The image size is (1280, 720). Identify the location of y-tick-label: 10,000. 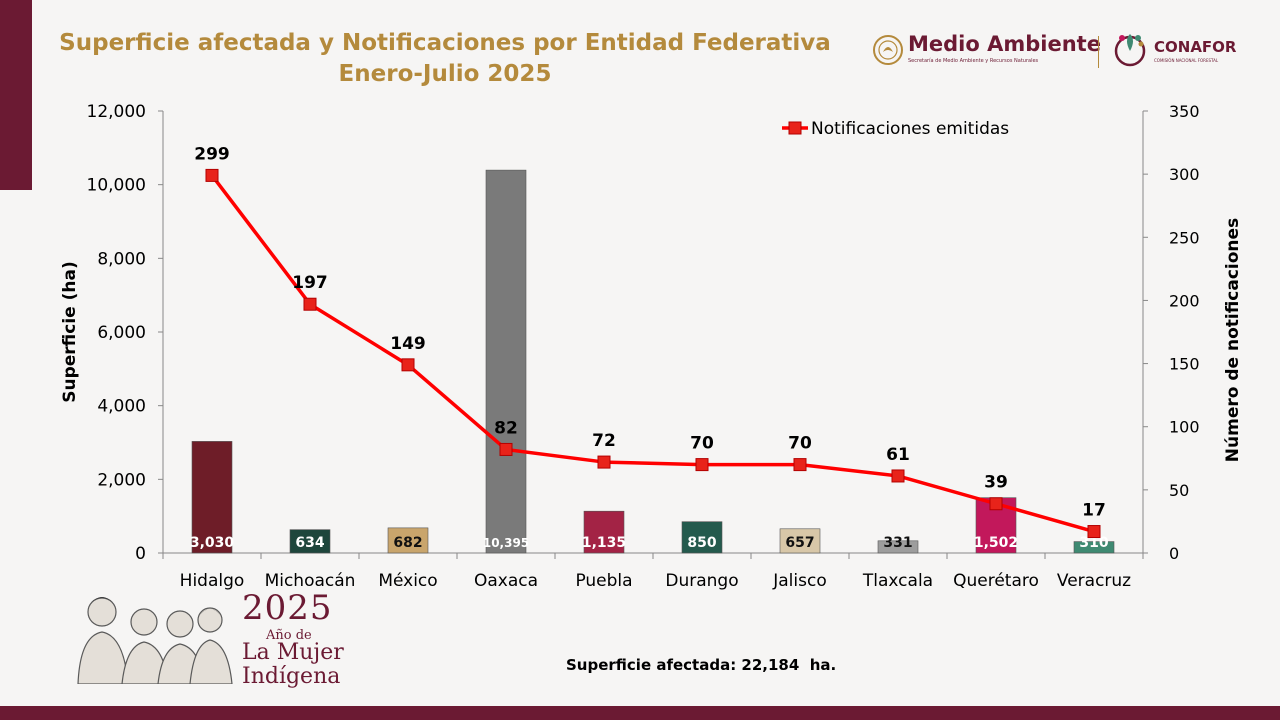
(116, 186).